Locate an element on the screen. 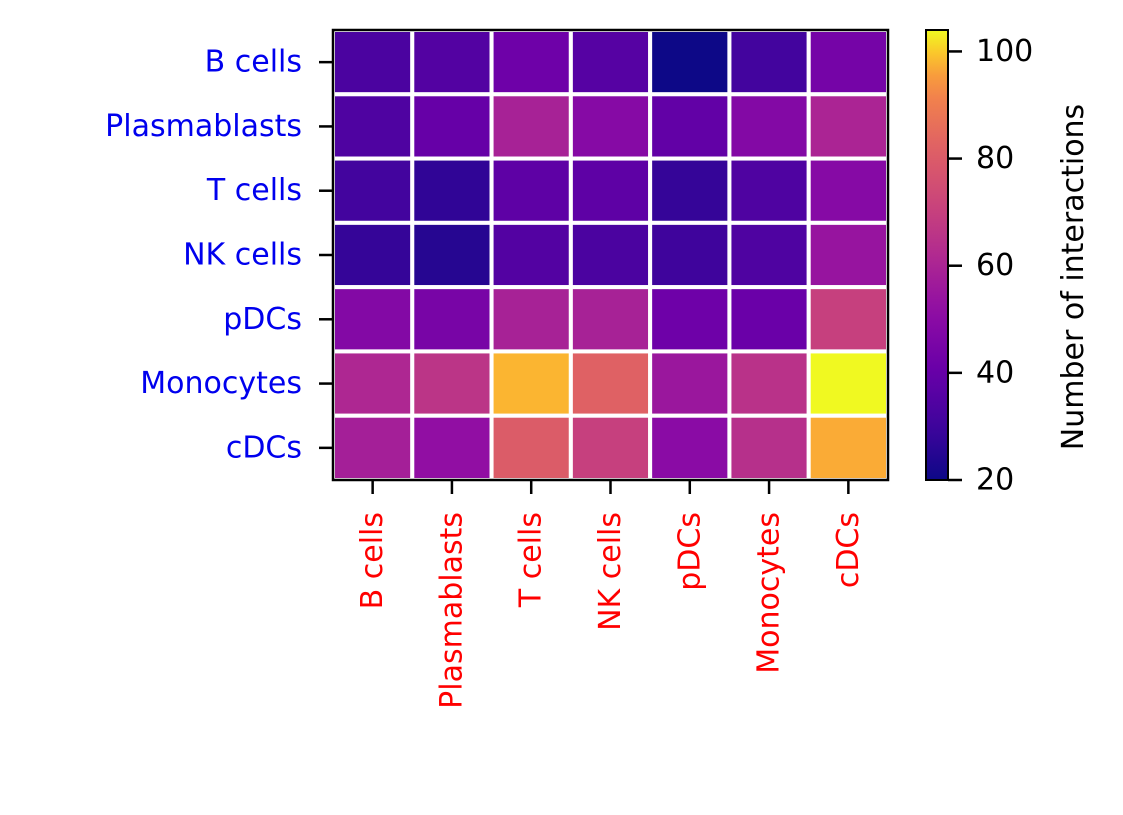  colorbar-ticks: 20 40 60 80 100 is located at coordinates (990, 266).